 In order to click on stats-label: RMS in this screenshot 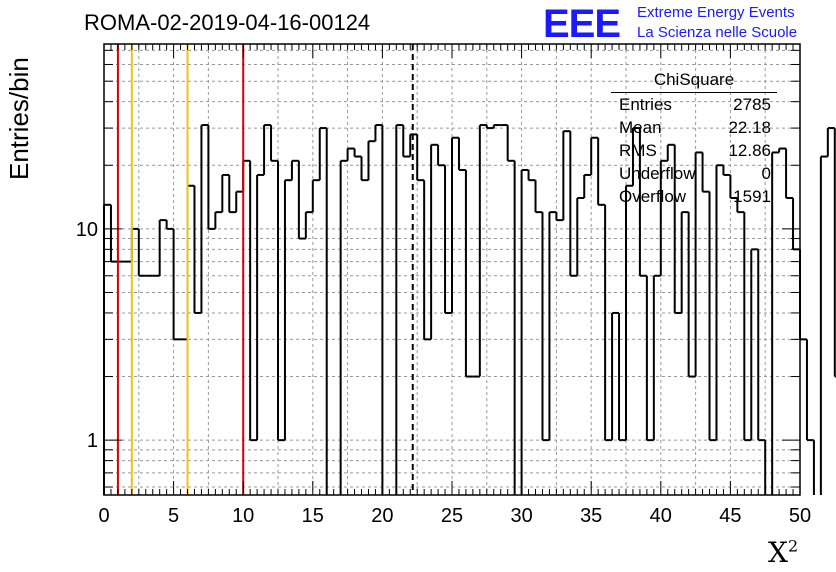, I will do `click(638, 150)`.